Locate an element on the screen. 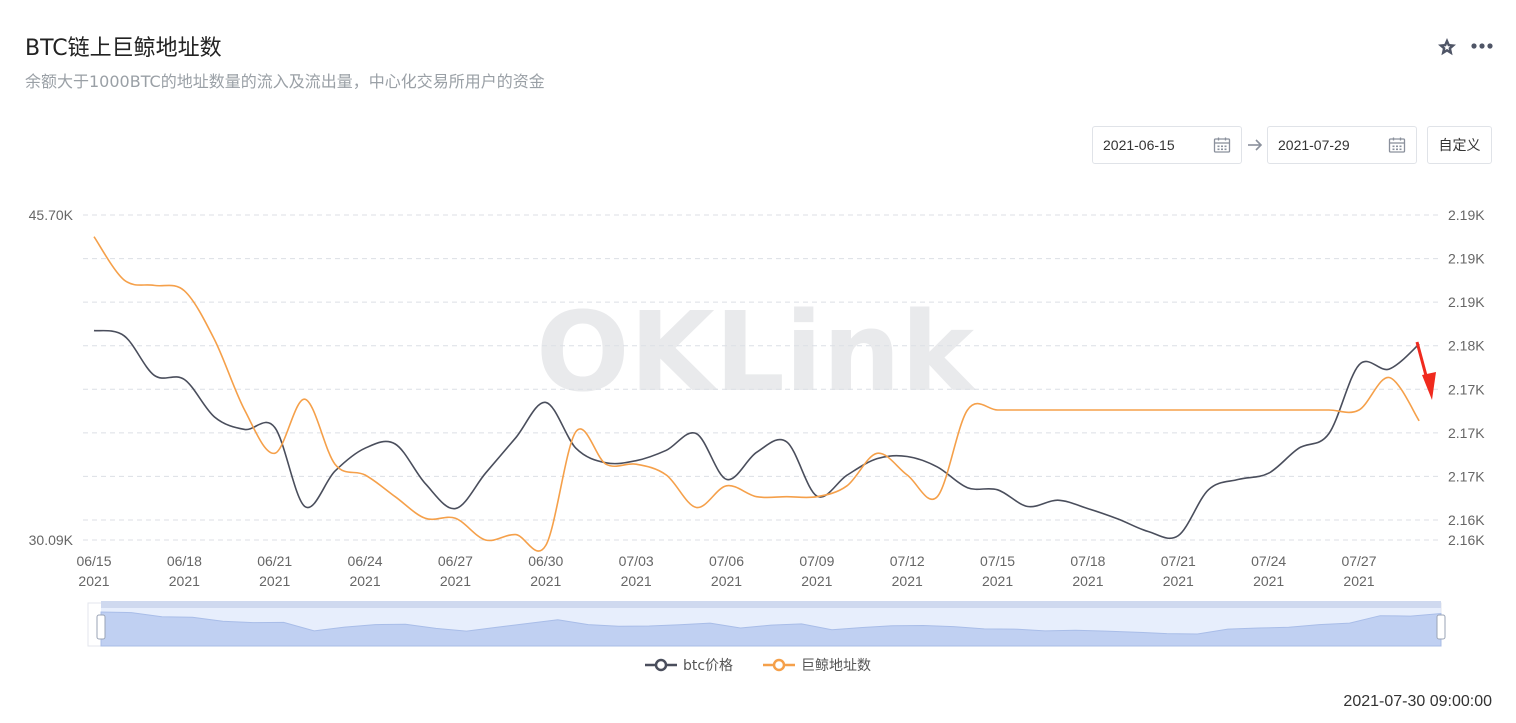  y-left-tick-label: 30.09K is located at coordinates (51, 540).